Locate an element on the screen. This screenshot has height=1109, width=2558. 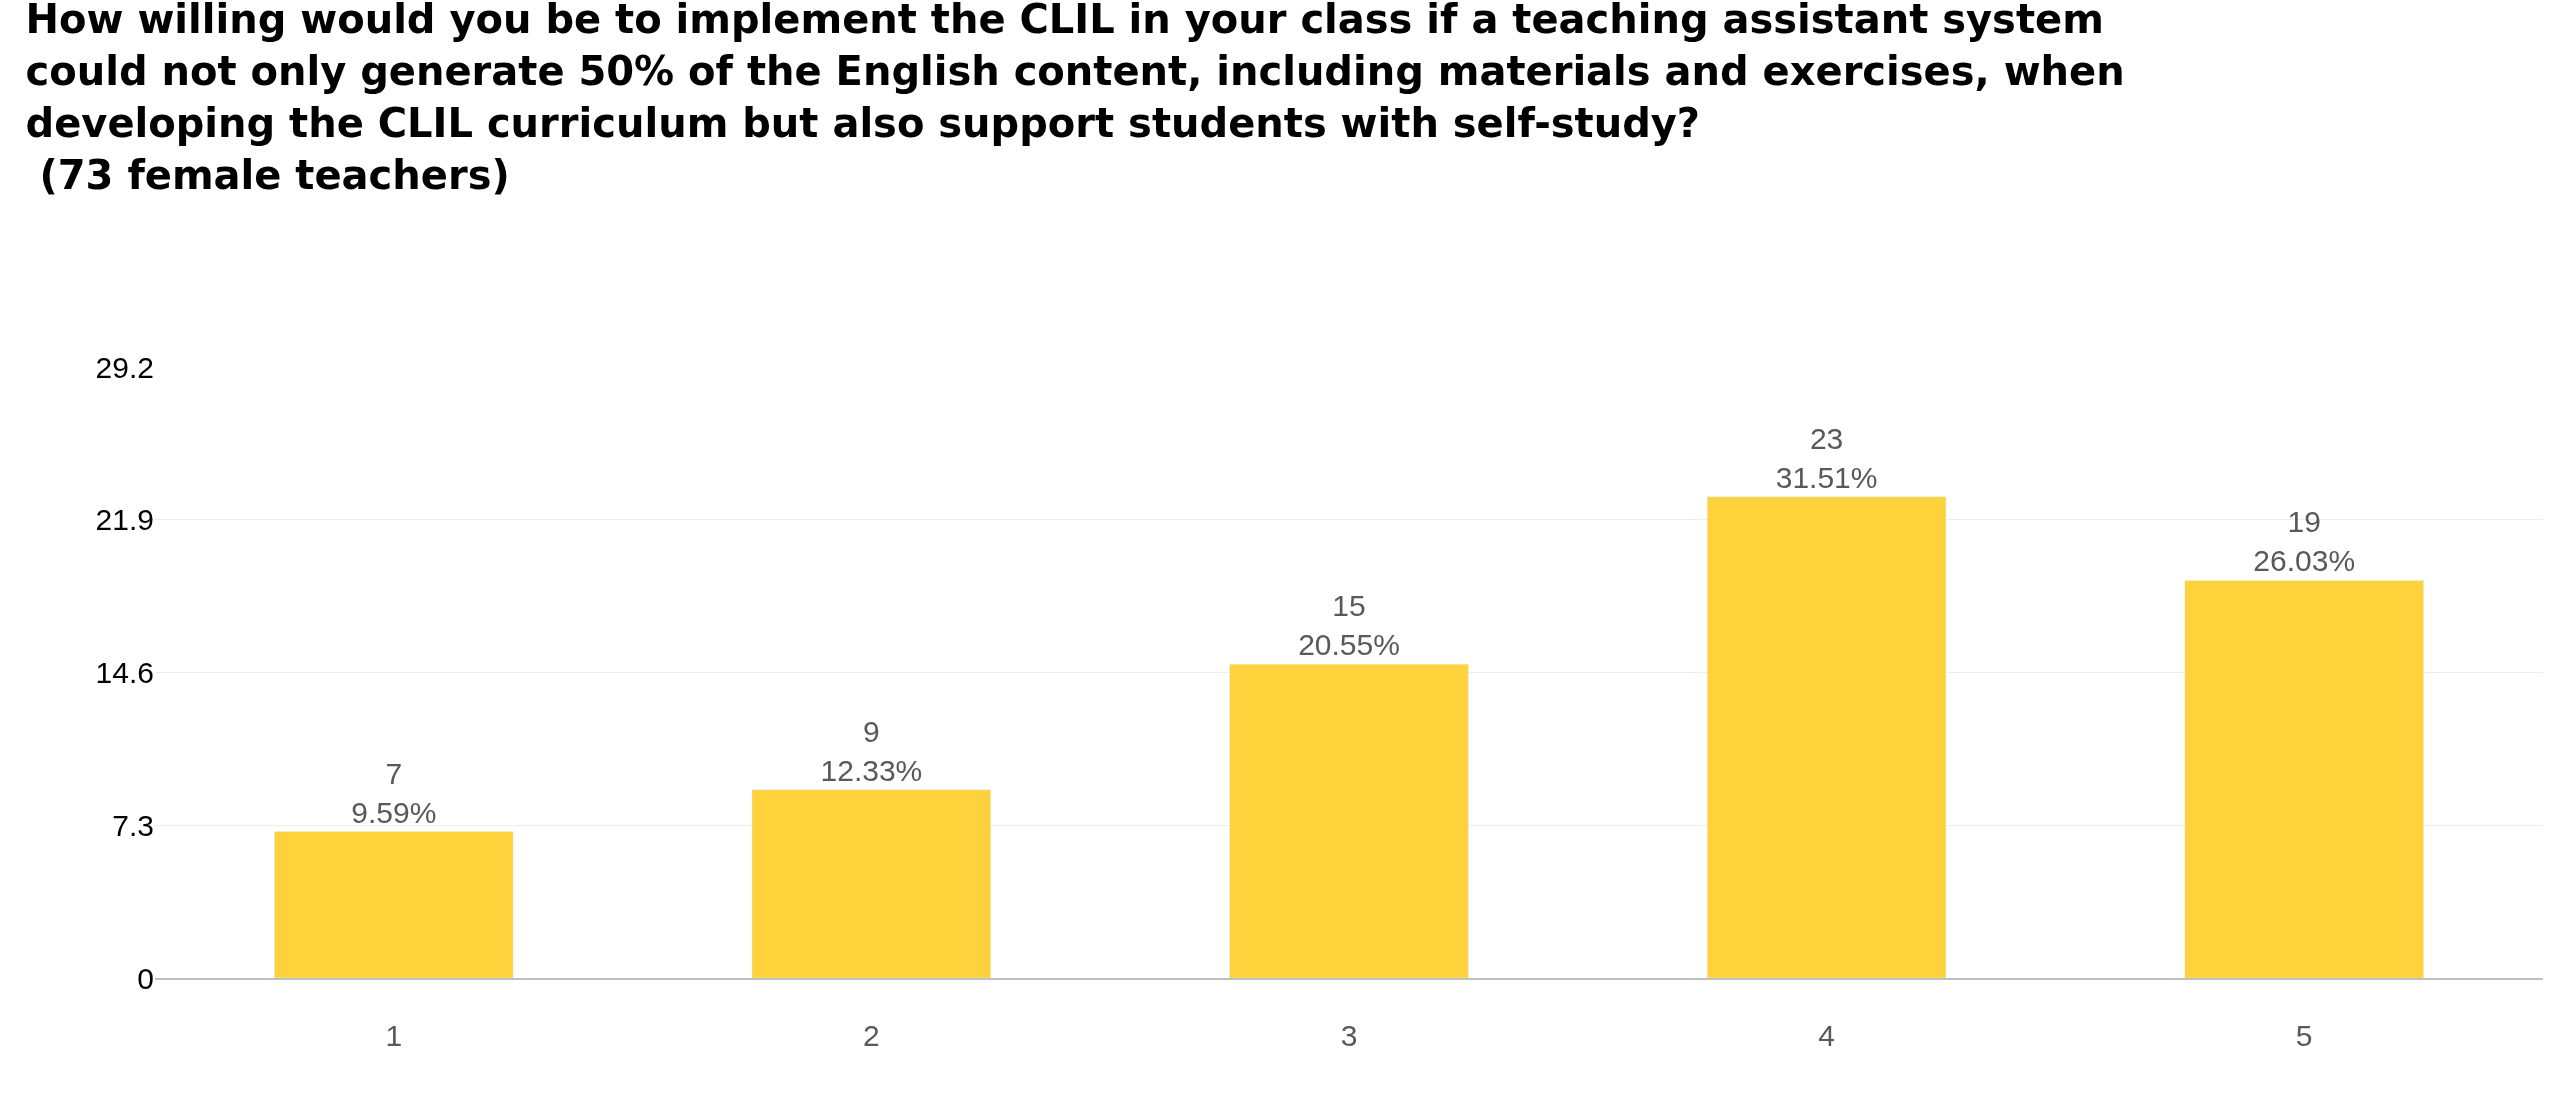
bar is located at coordinates (394, 904).